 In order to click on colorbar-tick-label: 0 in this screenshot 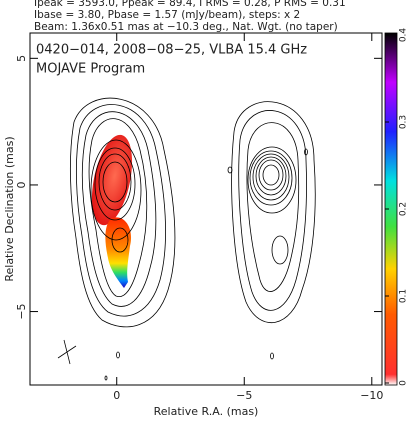, I will do `click(404, 383)`.